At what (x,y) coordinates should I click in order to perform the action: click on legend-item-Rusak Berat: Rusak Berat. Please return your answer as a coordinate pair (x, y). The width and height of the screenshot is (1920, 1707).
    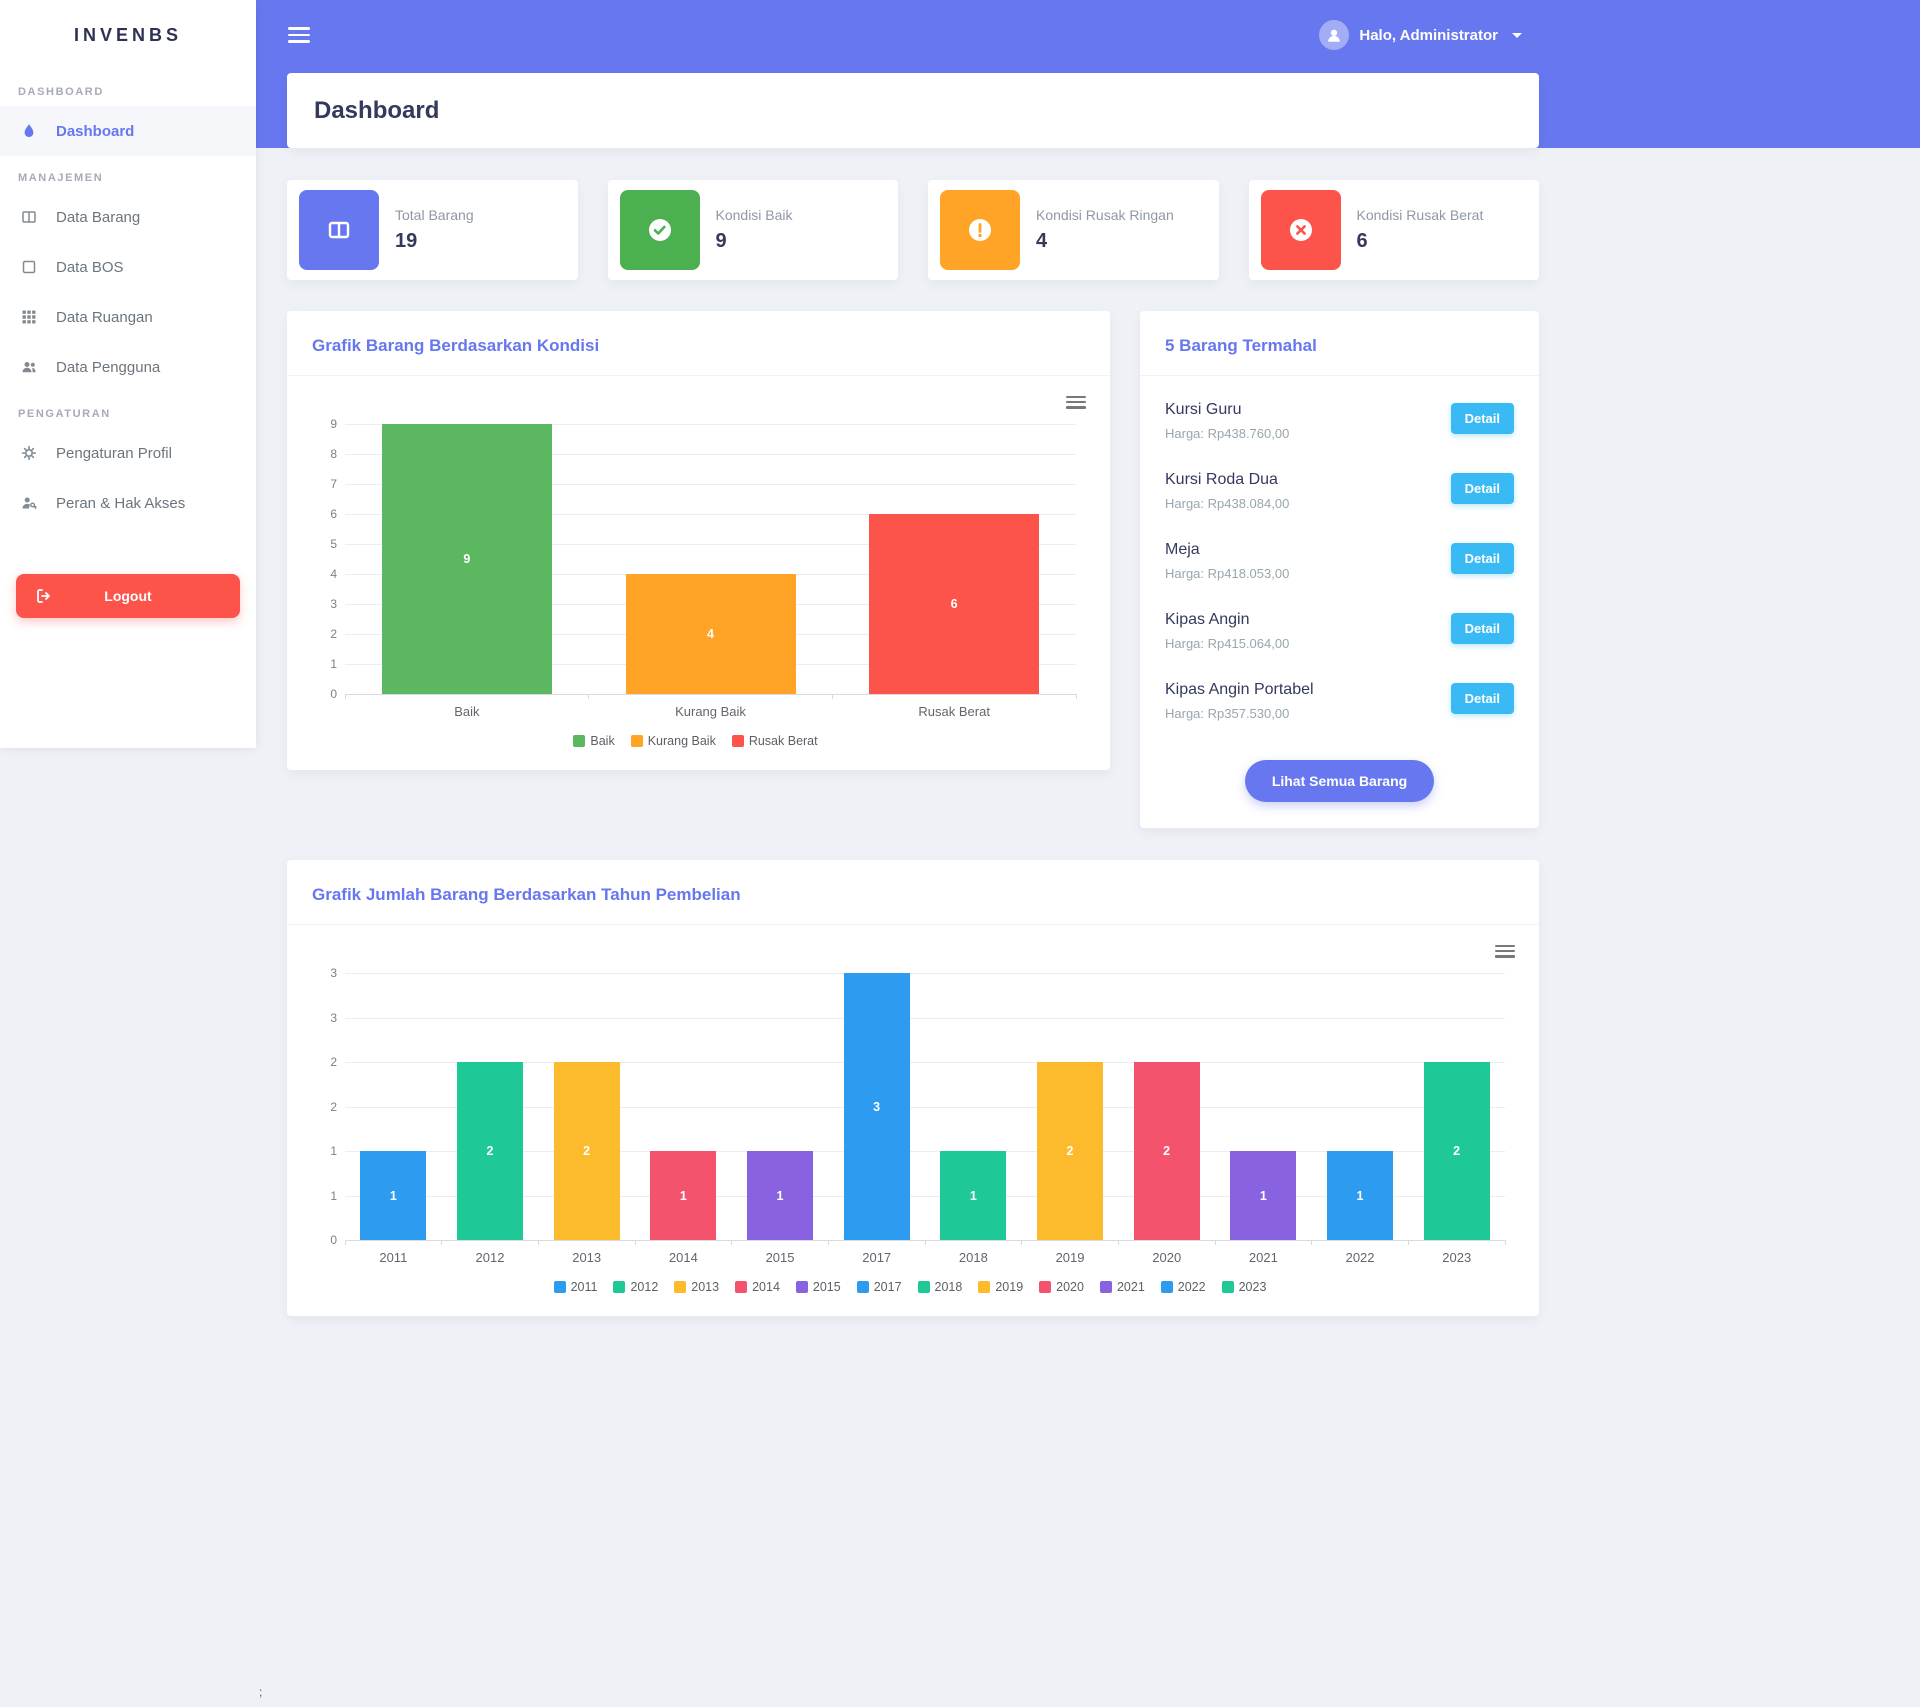
    Looking at the image, I should click on (774, 741).